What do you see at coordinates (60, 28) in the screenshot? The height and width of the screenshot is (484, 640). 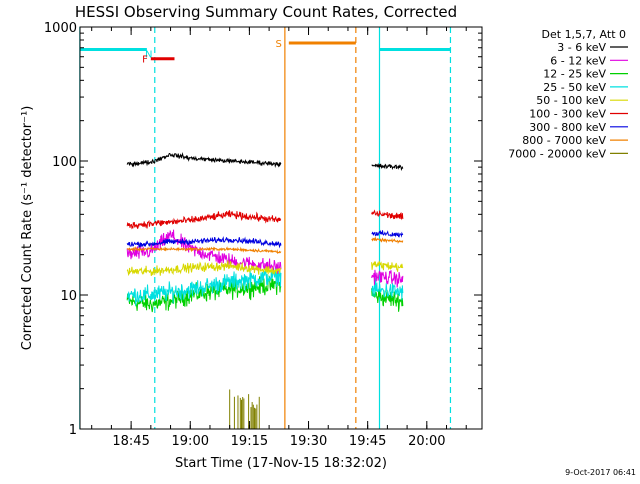 I see `y-tick-label: 1000` at bounding box center [60, 28].